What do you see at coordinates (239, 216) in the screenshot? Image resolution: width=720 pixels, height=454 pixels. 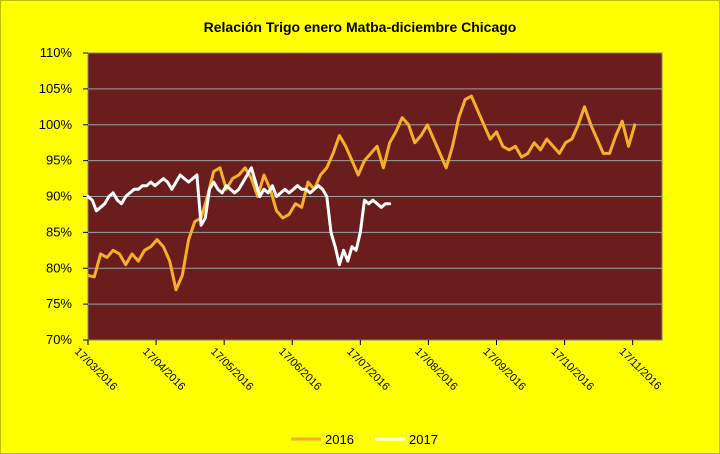 I see `series-line-2017` at bounding box center [239, 216].